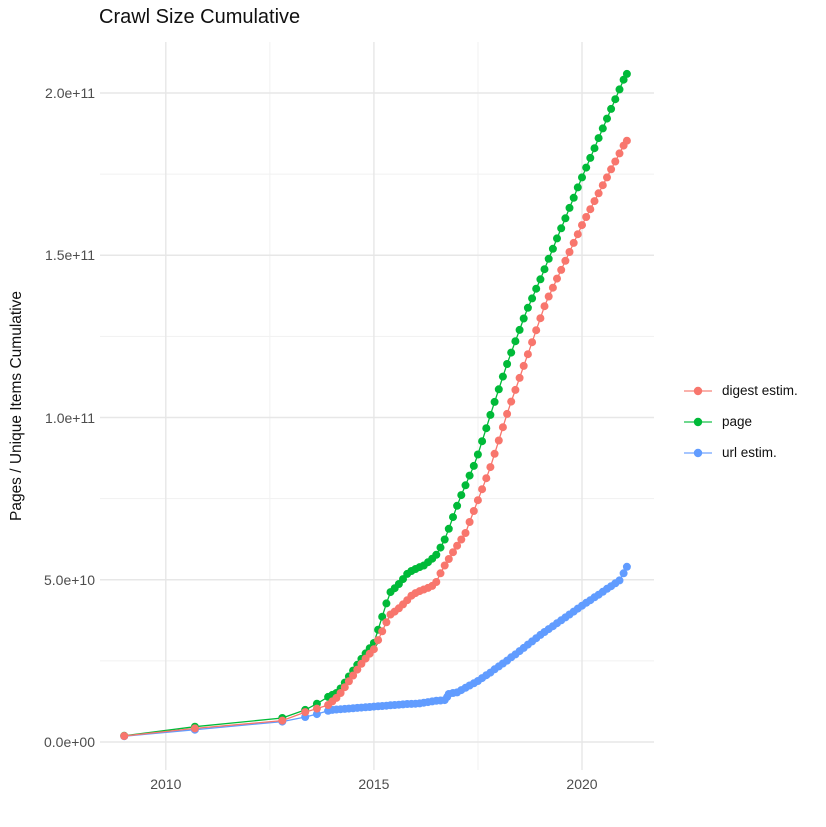 The width and height of the screenshot is (826, 827). Describe the element at coordinates (70, 255) in the screenshot. I see `y-tick-label: 1.5e+11` at that location.